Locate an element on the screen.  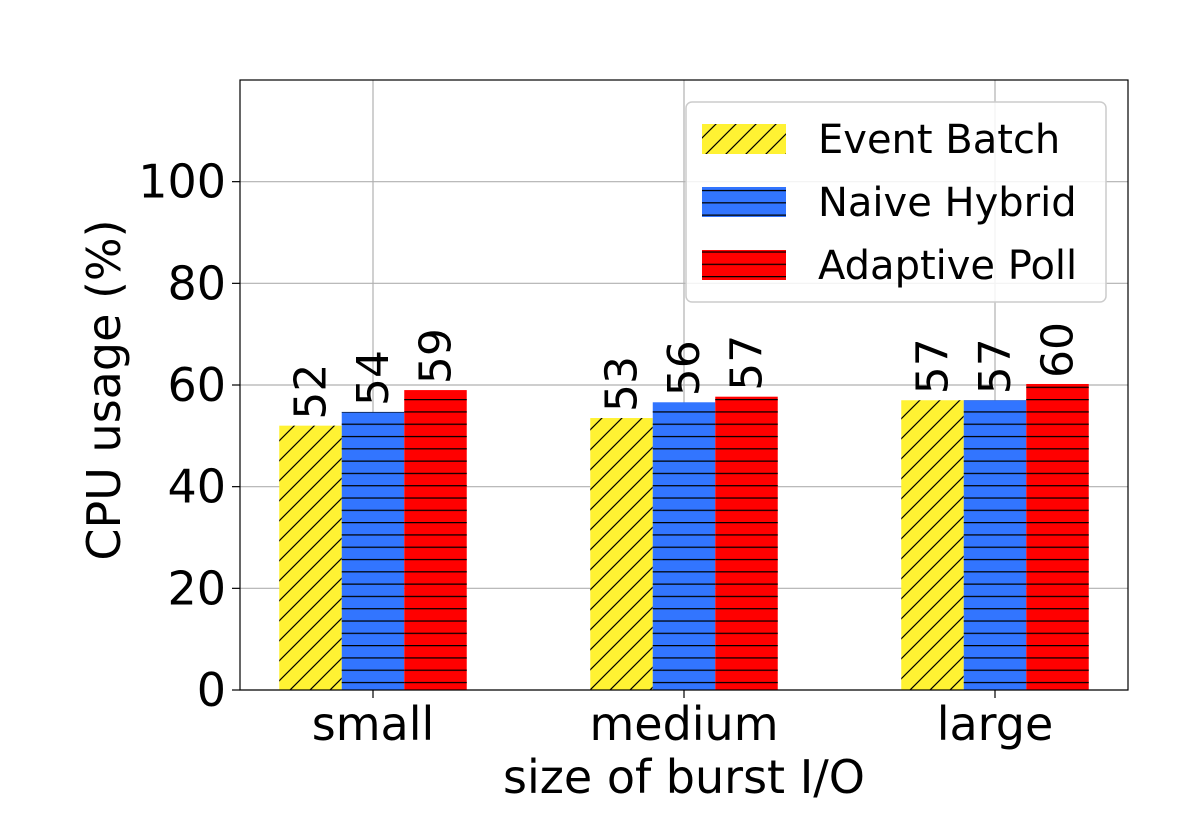
data-label: 53 is located at coordinates (622, 384).